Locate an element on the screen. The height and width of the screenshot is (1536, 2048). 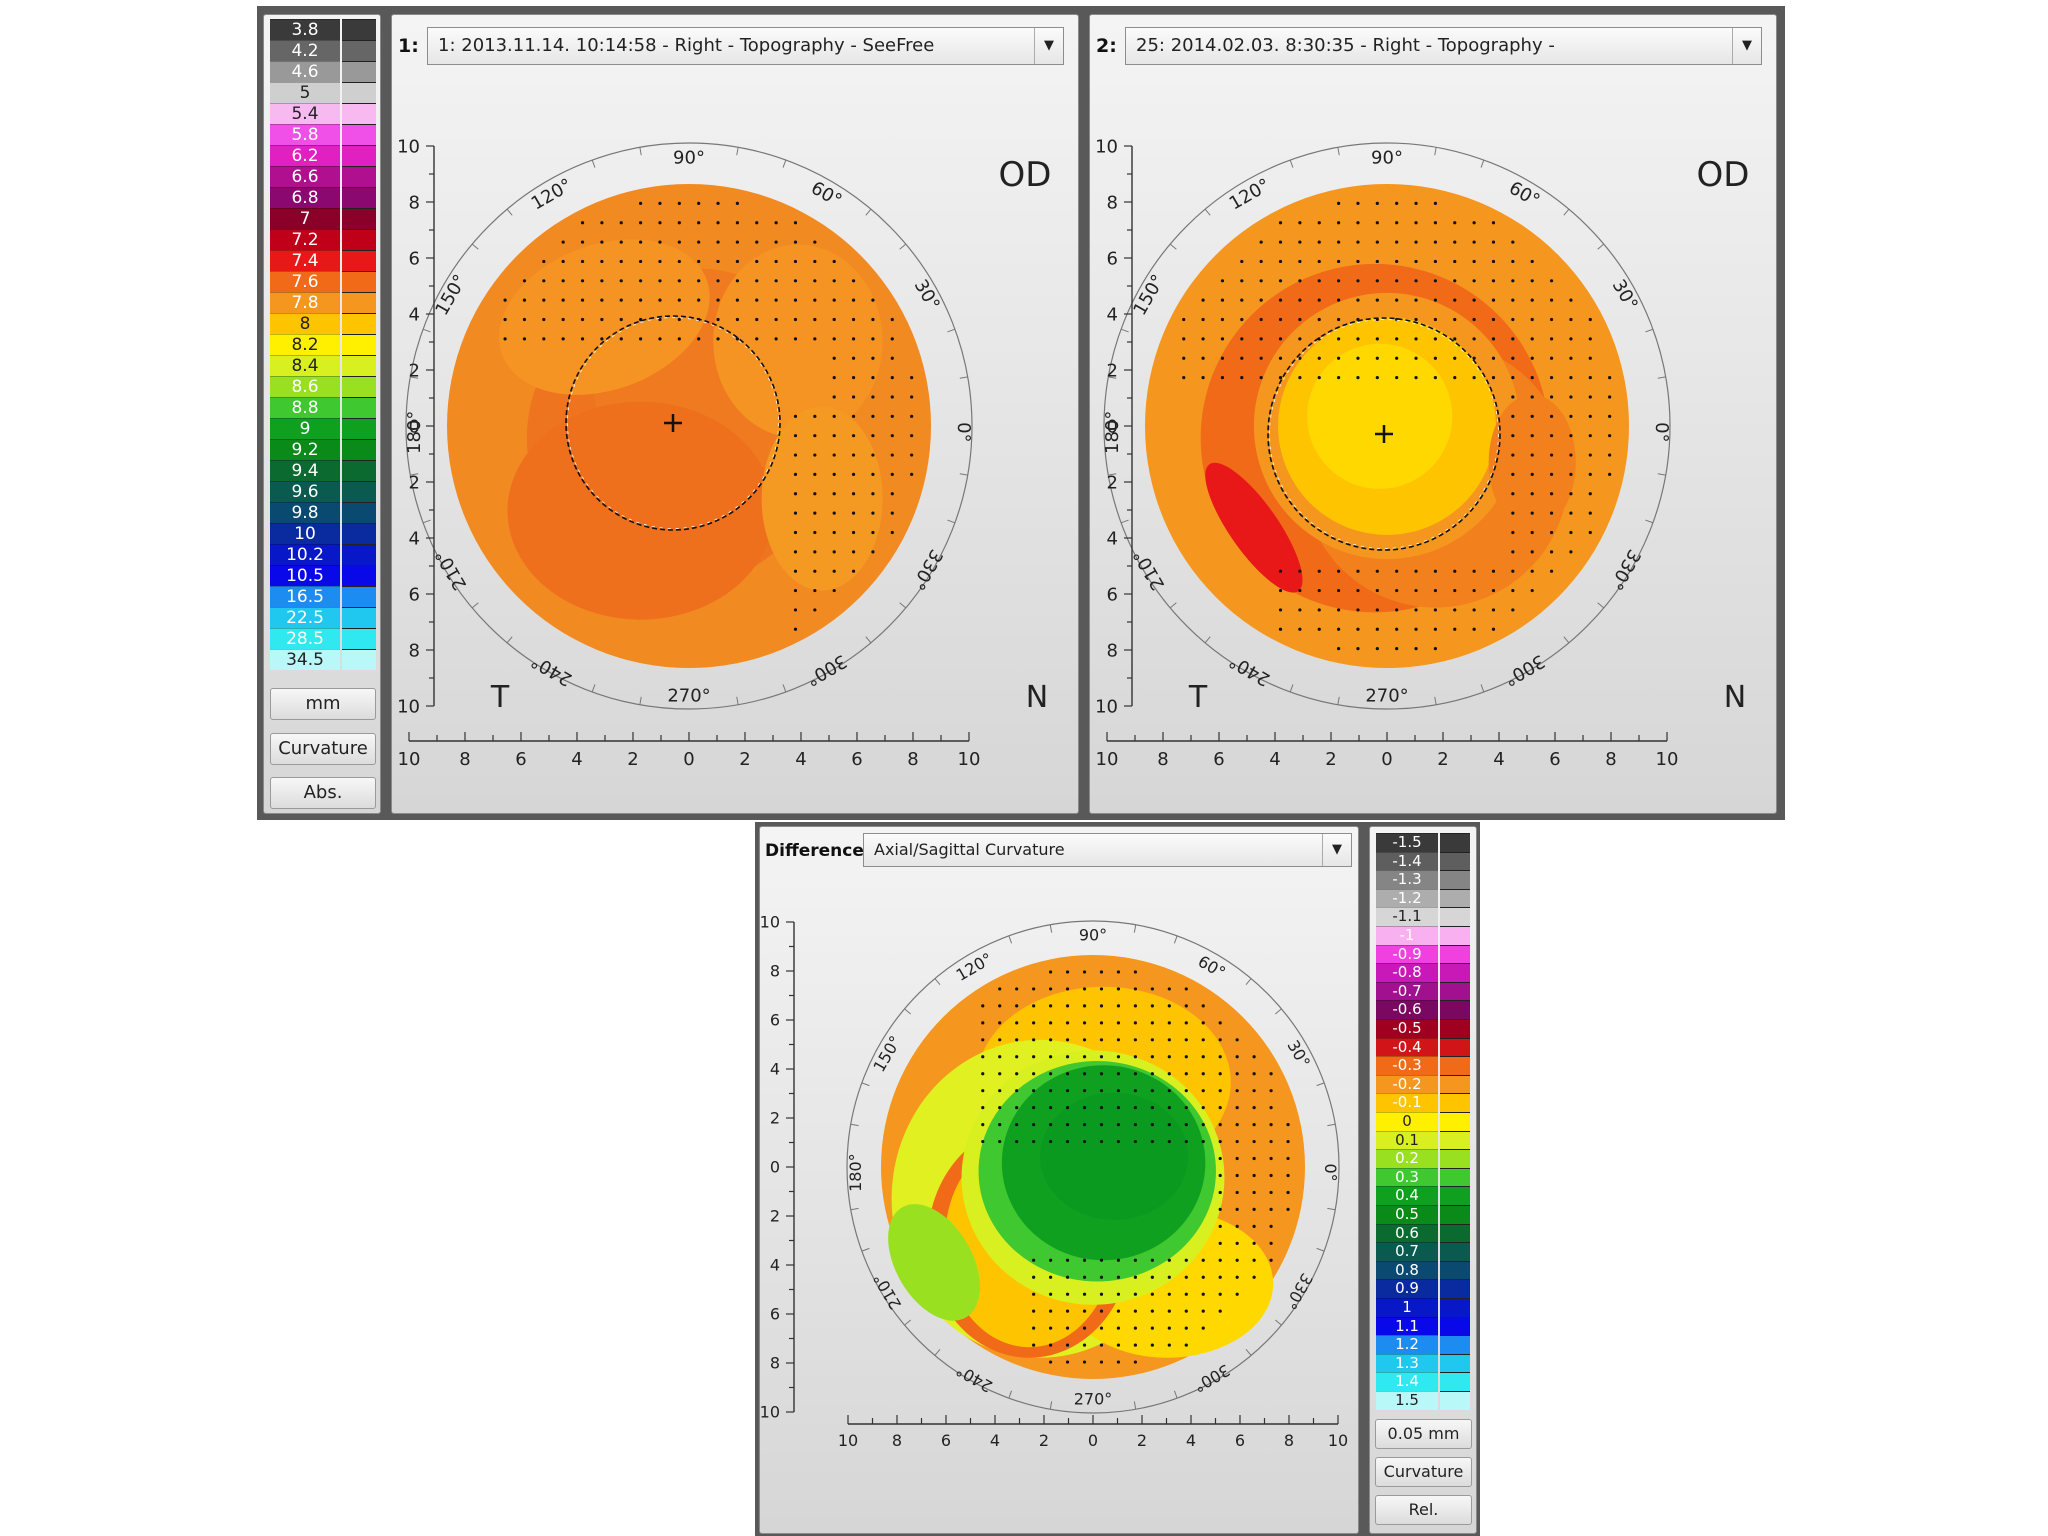
unit-button: mm is located at coordinates (323, 704).